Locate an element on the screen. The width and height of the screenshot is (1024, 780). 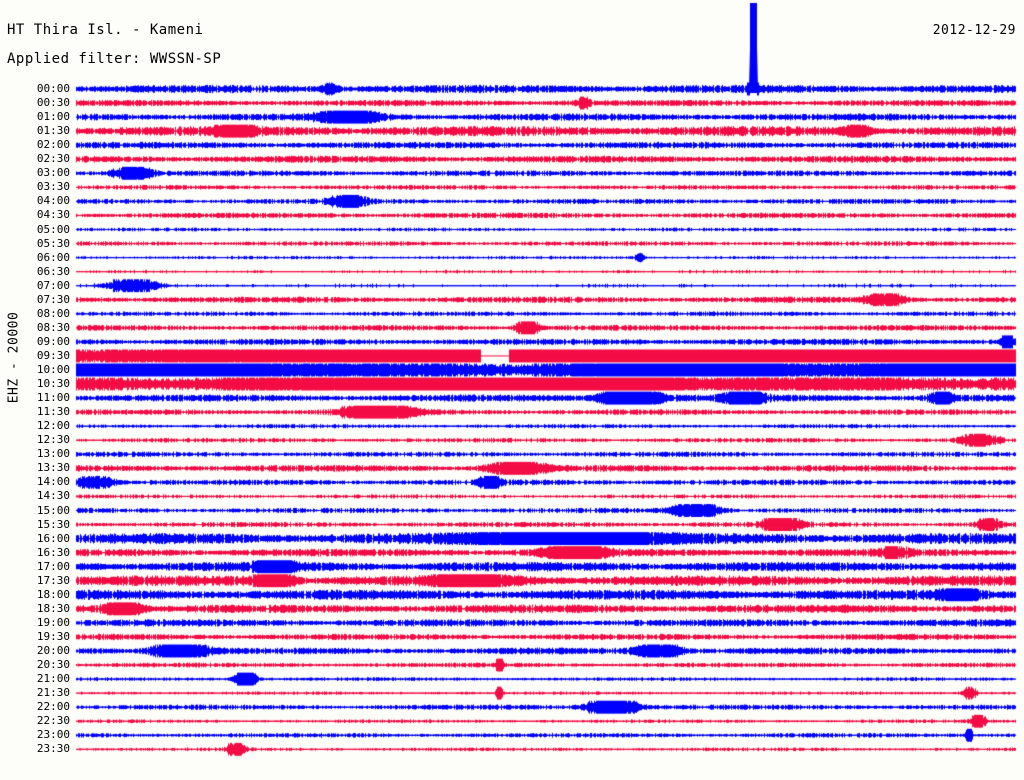
time-label: 19:00 is located at coordinates (53, 622).